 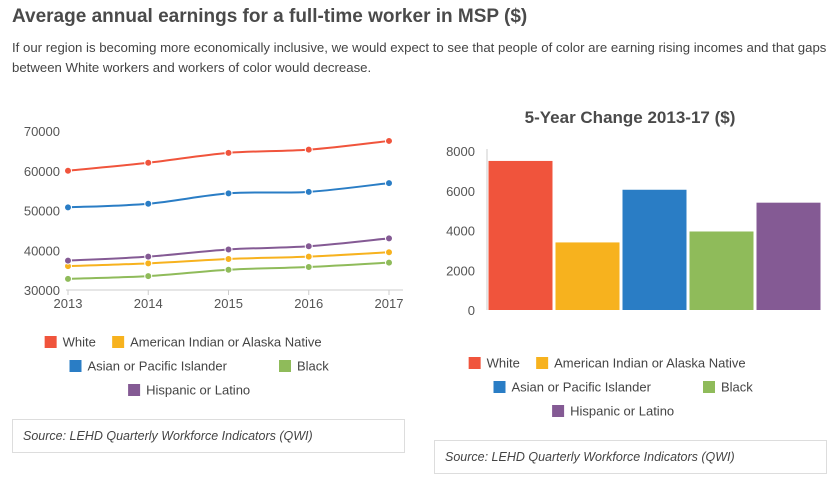 I want to click on line-legend-label-hispanic-or-latino: Hispanic or Latino, so click(x=198, y=390).